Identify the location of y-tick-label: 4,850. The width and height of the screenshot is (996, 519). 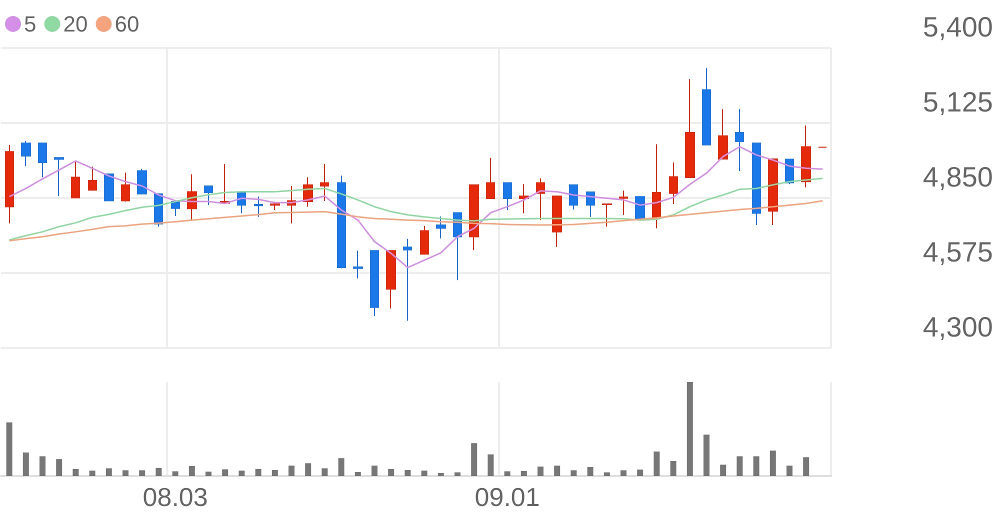
(957, 177).